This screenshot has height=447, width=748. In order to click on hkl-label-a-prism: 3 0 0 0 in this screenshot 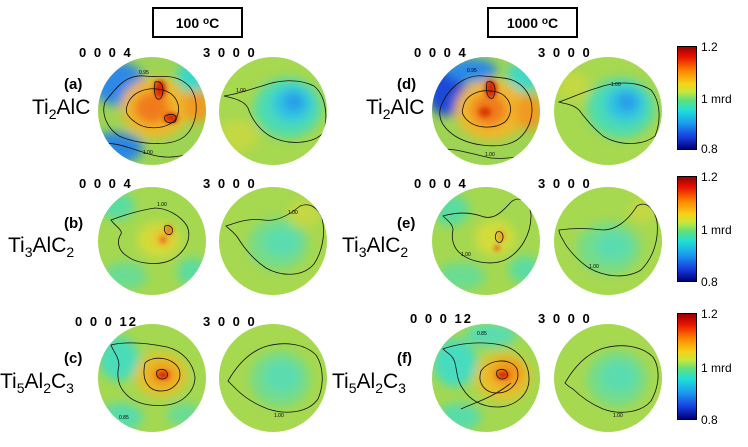, I will do `click(230, 52)`.